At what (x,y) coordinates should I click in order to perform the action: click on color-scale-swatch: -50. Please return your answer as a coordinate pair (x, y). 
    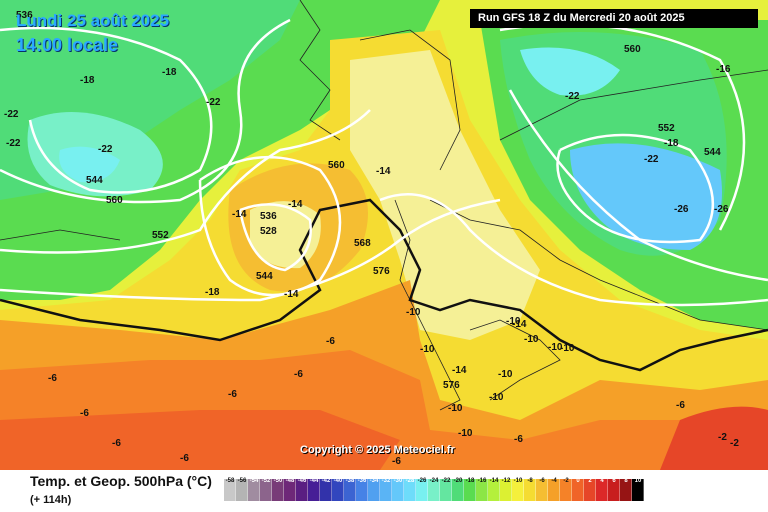
    Looking at the image, I should click on (278, 489).